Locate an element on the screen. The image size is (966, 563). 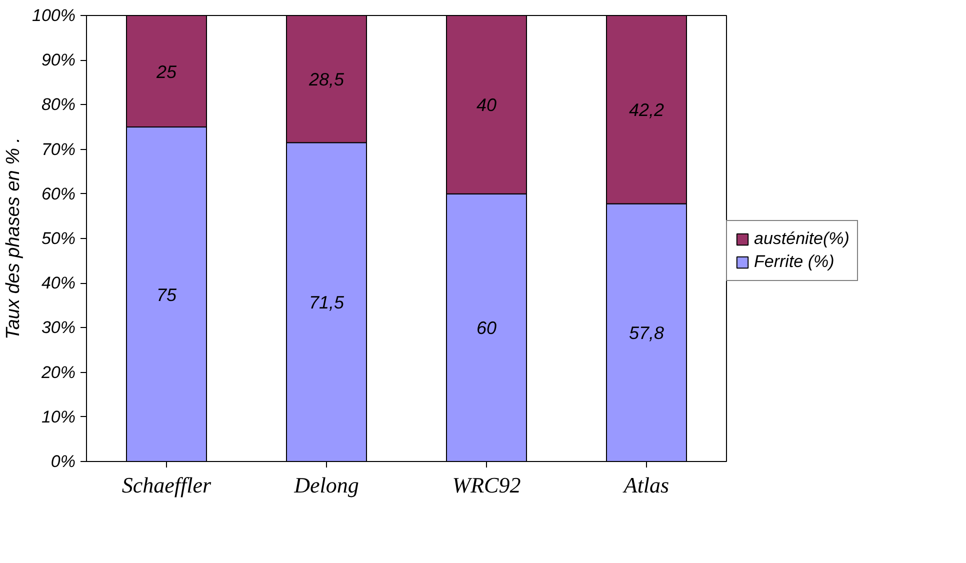
y-tick-label: 70% is located at coordinates (58, 149).